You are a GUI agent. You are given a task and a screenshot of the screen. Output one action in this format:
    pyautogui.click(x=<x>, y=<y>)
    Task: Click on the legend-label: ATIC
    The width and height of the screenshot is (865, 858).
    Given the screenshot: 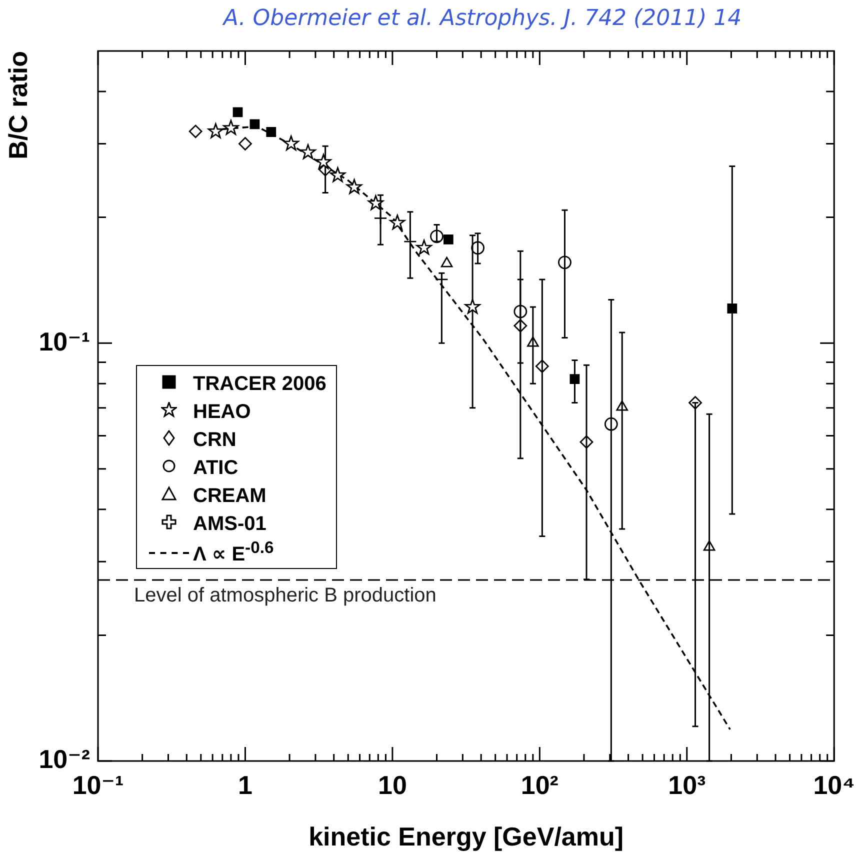 What is the action you would take?
    pyautogui.click(x=215, y=468)
    